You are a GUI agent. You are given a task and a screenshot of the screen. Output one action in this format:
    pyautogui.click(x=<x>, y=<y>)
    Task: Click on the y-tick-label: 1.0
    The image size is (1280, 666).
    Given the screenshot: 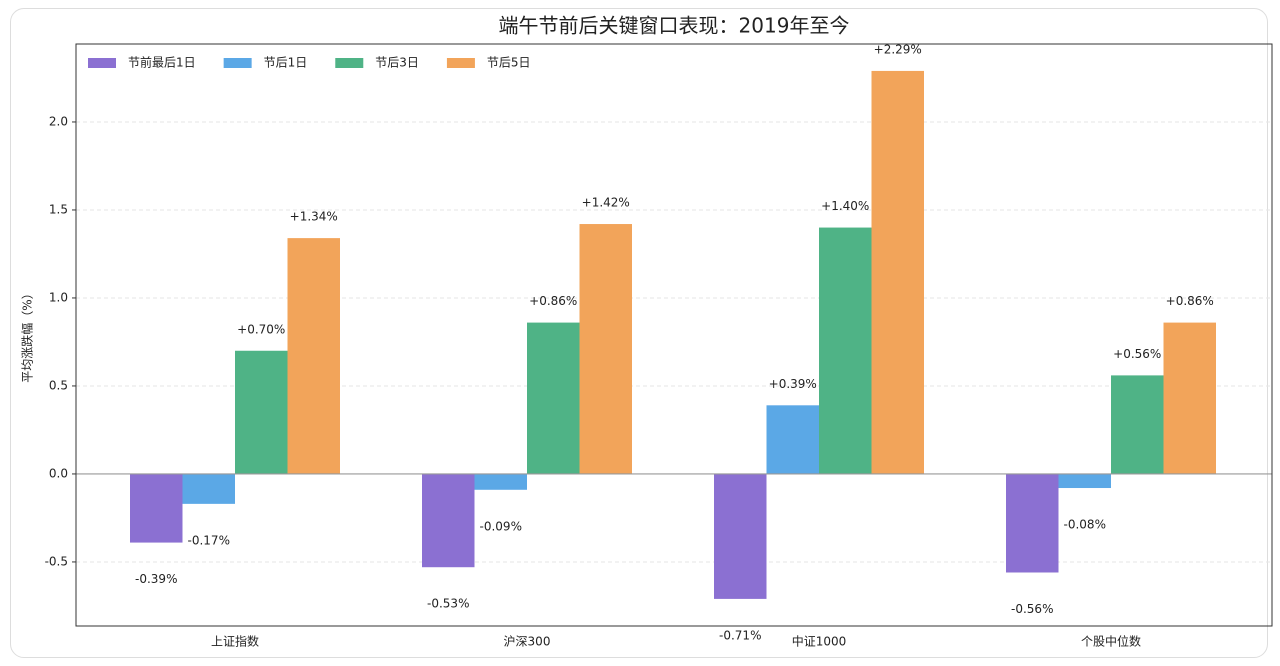 What is the action you would take?
    pyautogui.click(x=58, y=297)
    